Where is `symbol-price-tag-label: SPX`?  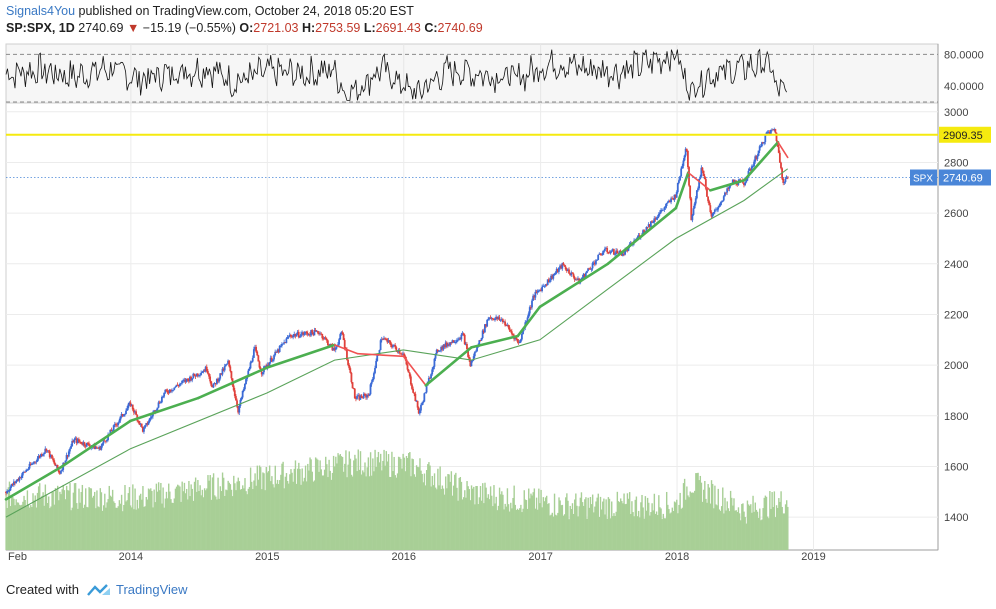 symbol-price-tag-label: SPX is located at coordinates (923, 178).